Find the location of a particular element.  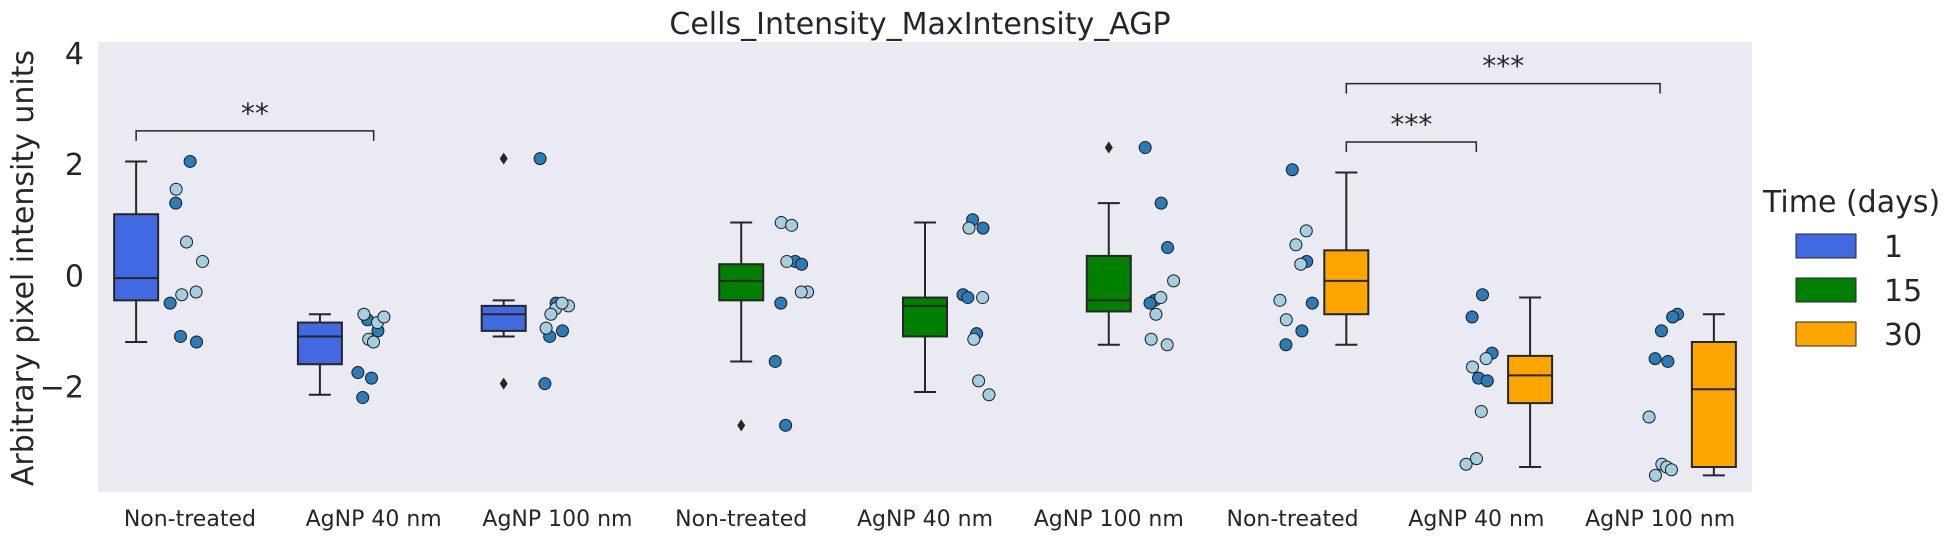

y-tick-label: −2 is located at coordinates (62, 387).